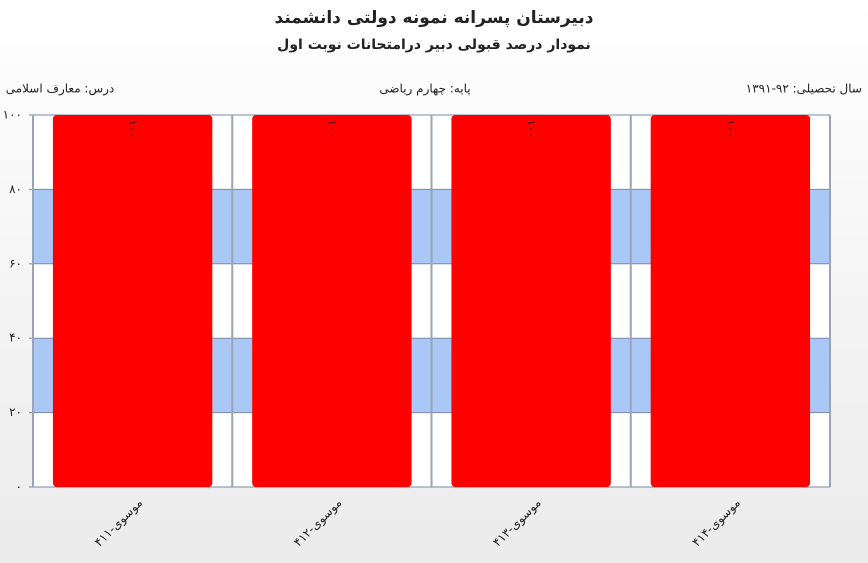 The height and width of the screenshot is (563, 868). Describe the element at coordinates (119, 523) in the screenshot. I see `x-tick-label: موسوی-۴۱۱` at that location.